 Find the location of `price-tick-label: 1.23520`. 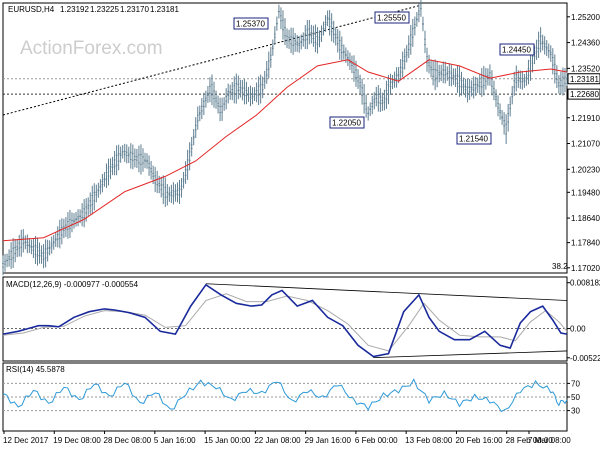

price-tick-label: 1.23520 is located at coordinates (585, 68).